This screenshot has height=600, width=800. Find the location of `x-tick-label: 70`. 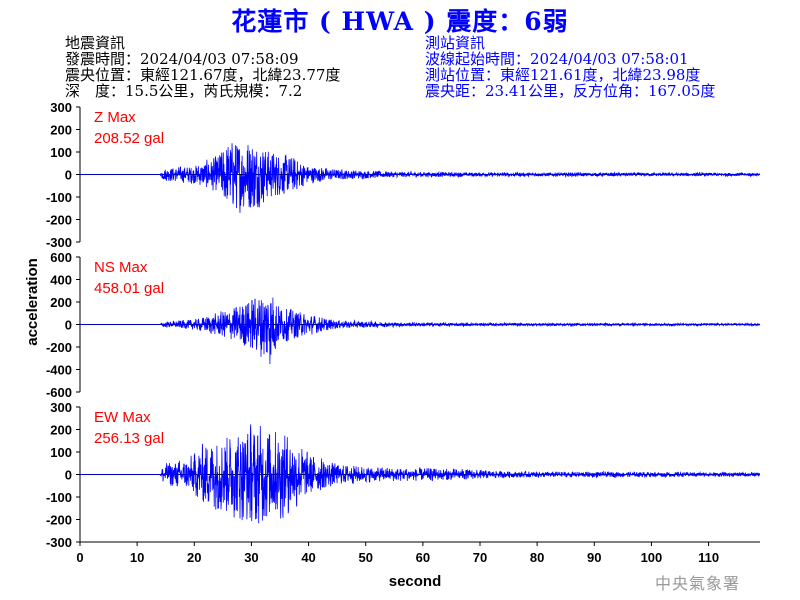

x-tick-label: 70 is located at coordinates (480, 557).